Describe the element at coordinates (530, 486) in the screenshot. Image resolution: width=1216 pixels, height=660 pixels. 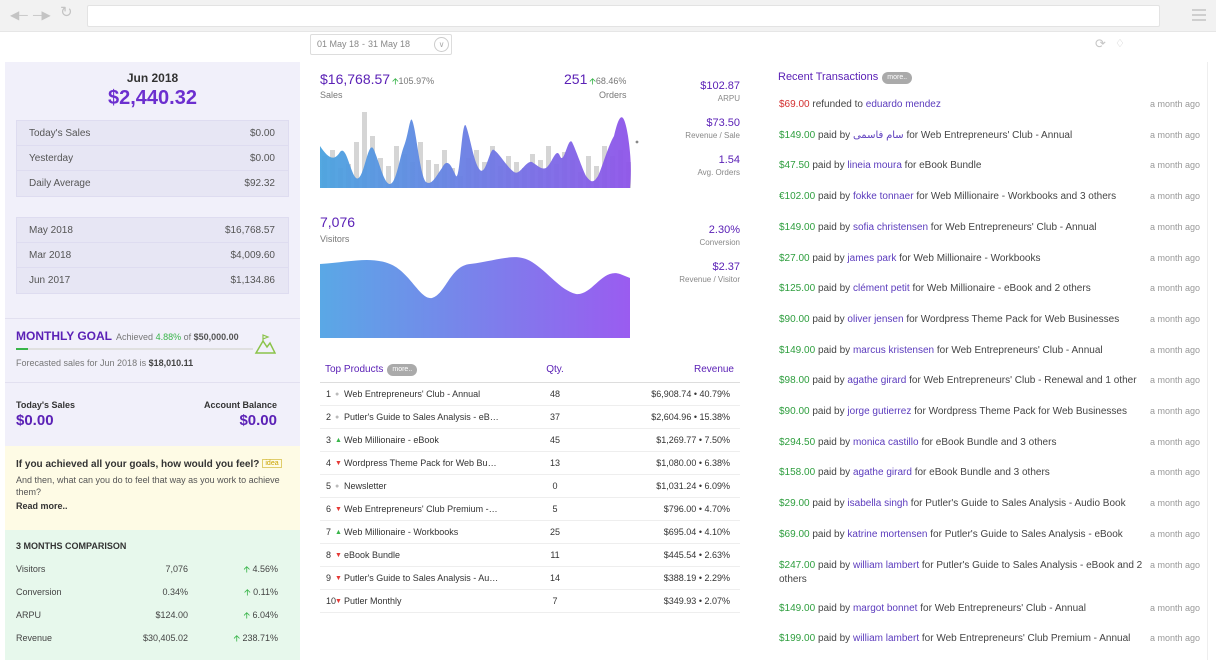
I see `table-row: 5 ● Newsletter 0 $1,031.24 • 6.09%` at that location.